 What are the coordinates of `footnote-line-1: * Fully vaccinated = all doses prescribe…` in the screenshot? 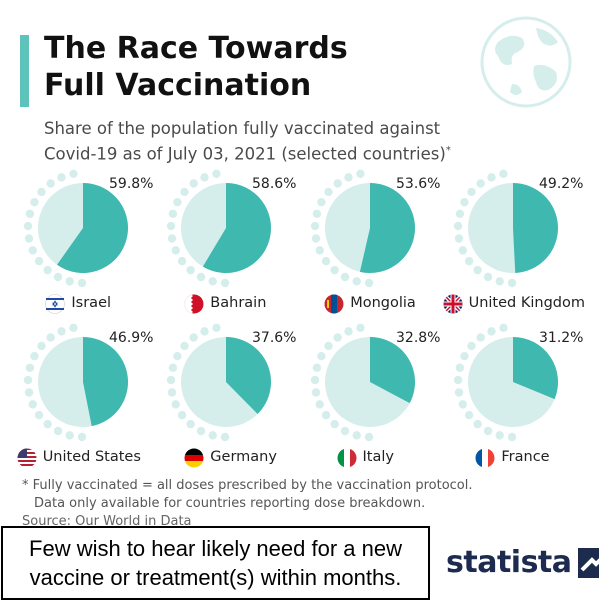 It's located at (247, 485).